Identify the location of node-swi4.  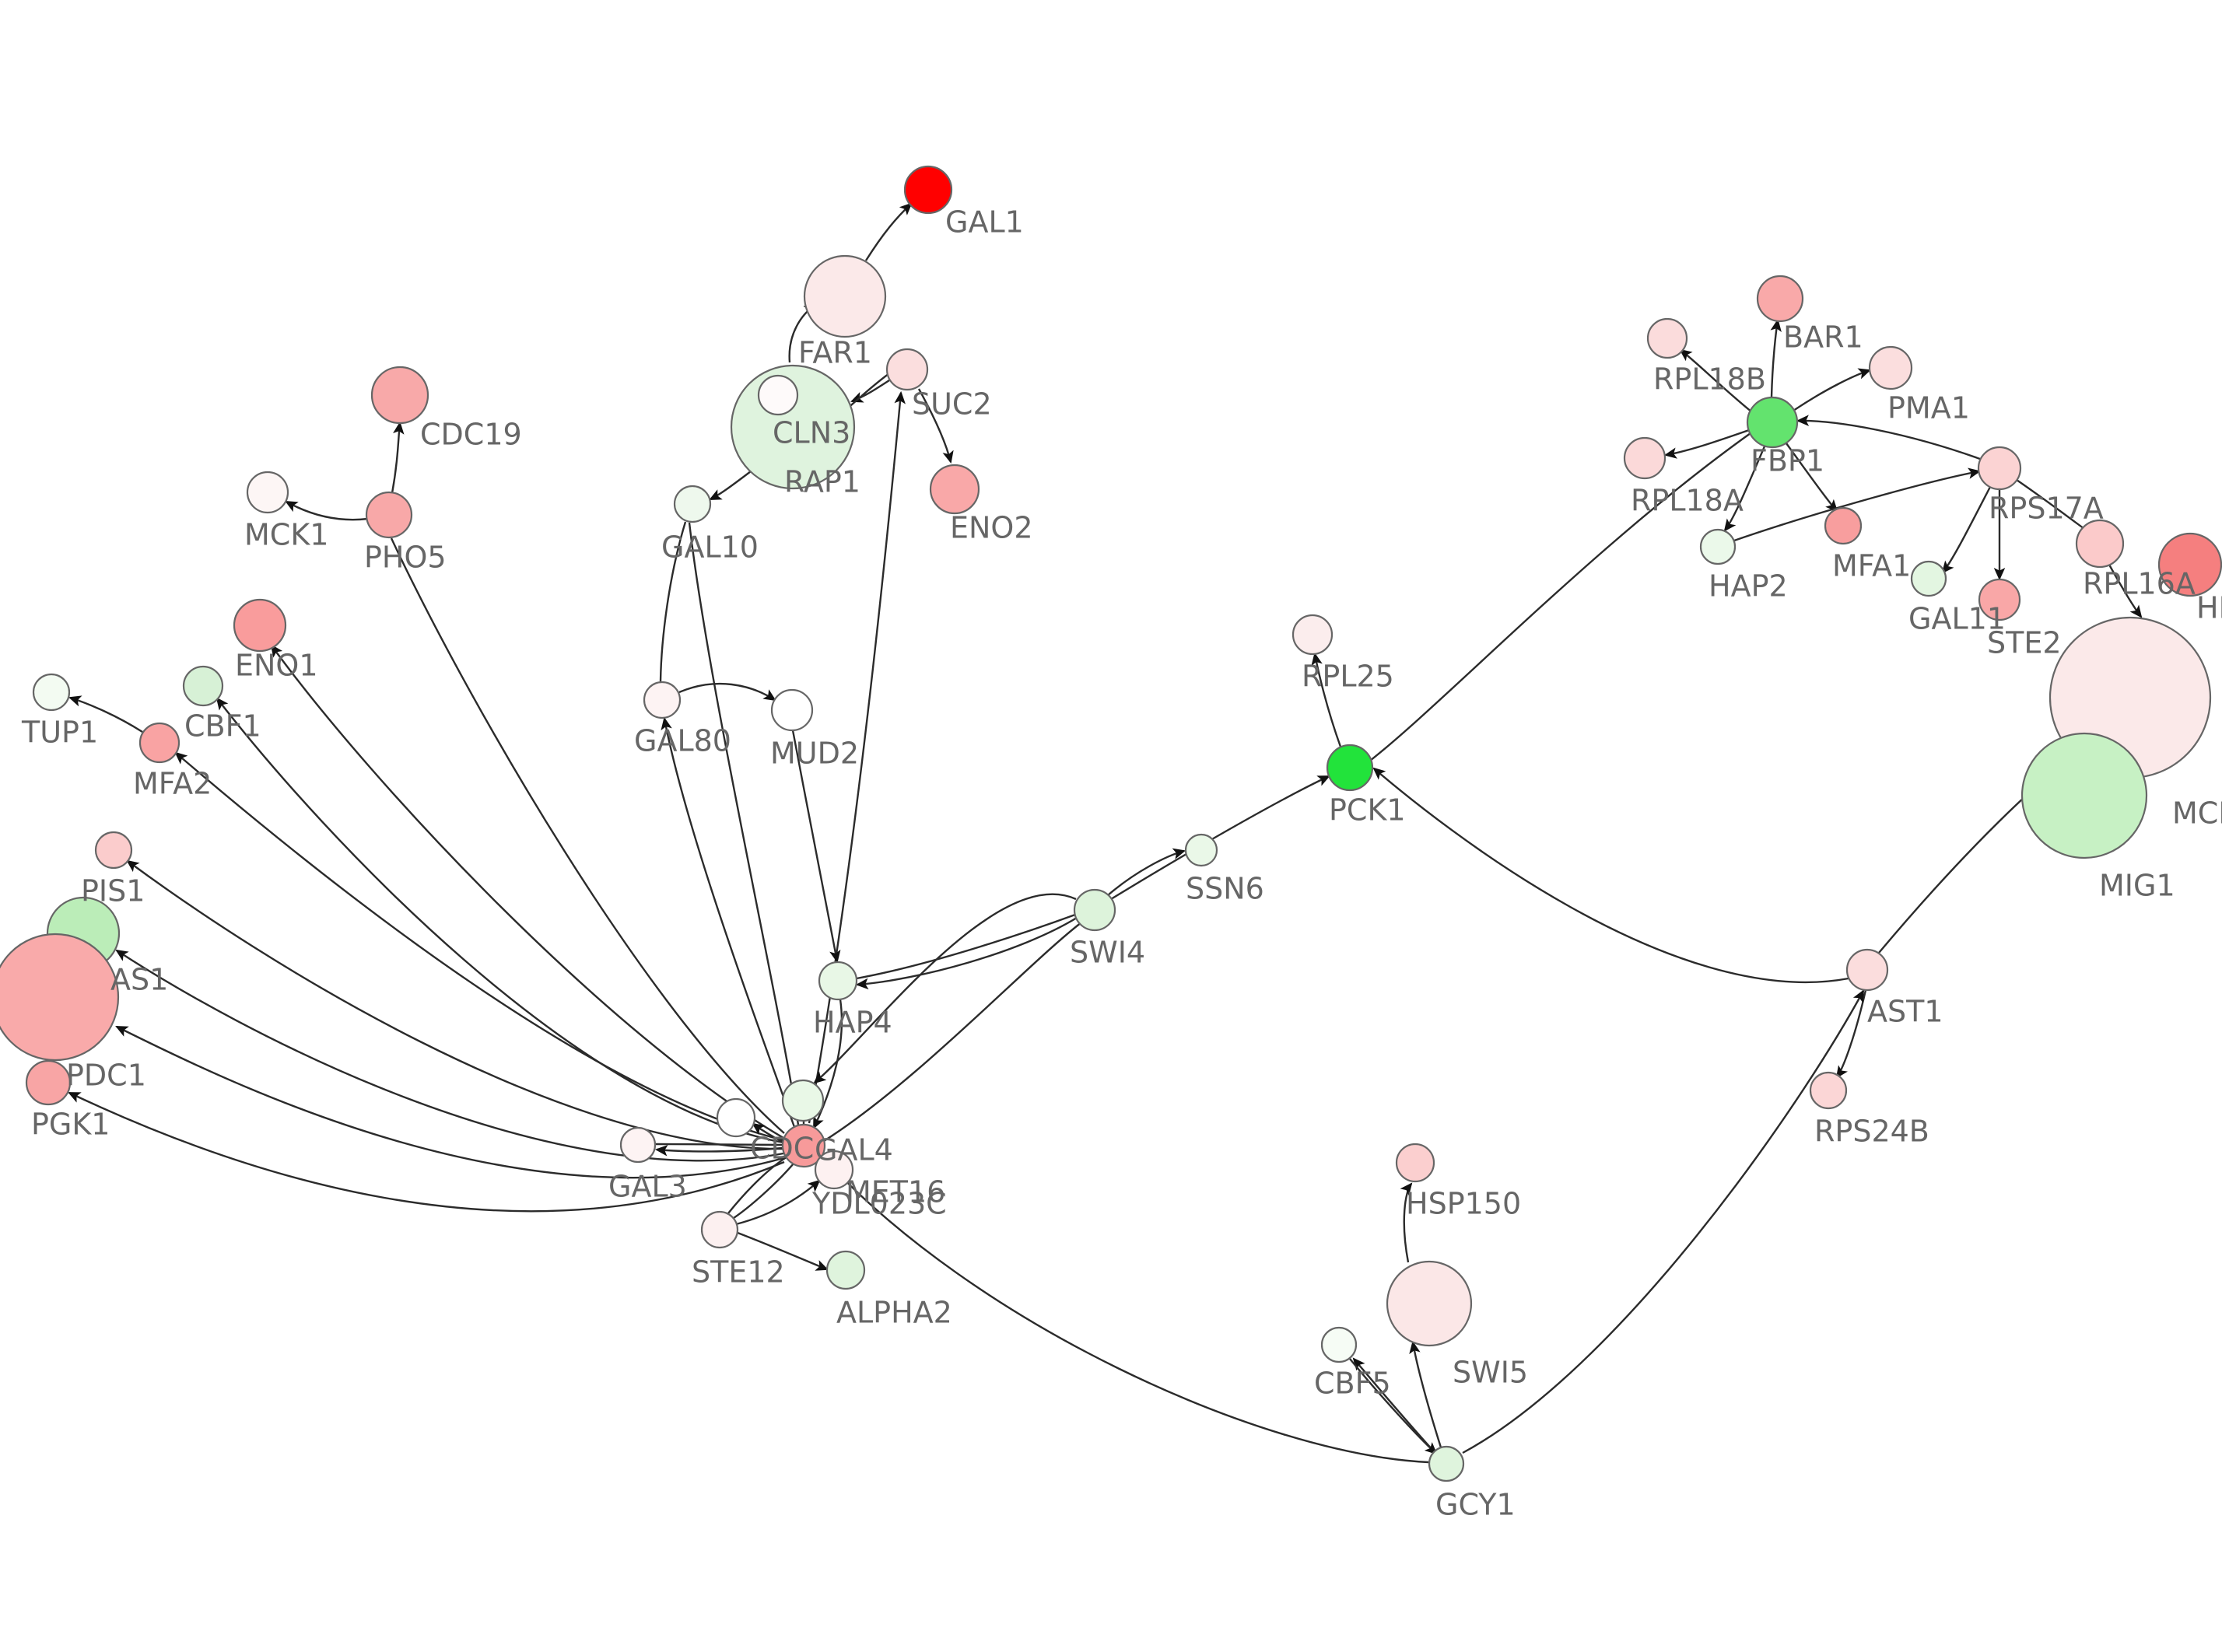
(1094, 910).